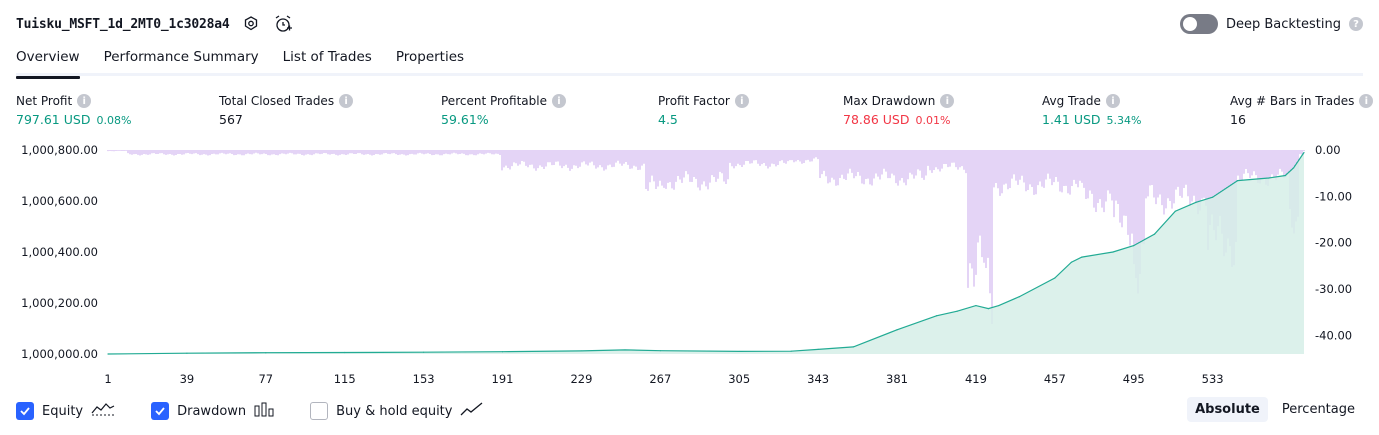 Image resolution: width=1379 pixels, height=435 pixels. What do you see at coordinates (59, 150) in the screenshot?
I see `y-left-tick-label: 1,000,800.00` at bounding box center [59, 150].